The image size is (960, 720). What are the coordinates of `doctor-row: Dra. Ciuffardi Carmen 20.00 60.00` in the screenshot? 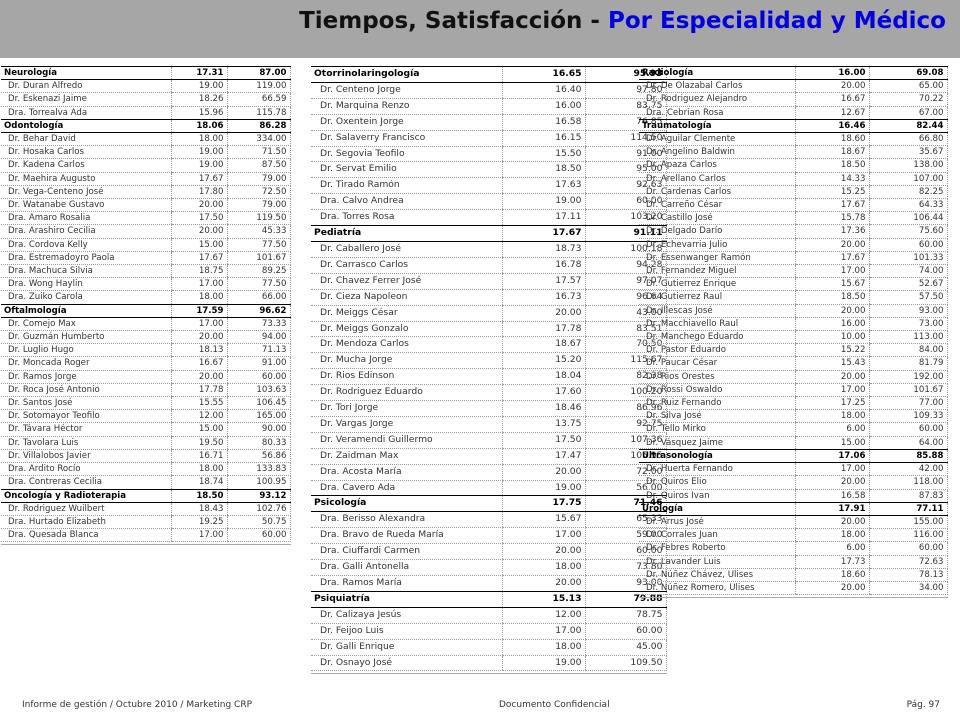 It's located at (489, 552).